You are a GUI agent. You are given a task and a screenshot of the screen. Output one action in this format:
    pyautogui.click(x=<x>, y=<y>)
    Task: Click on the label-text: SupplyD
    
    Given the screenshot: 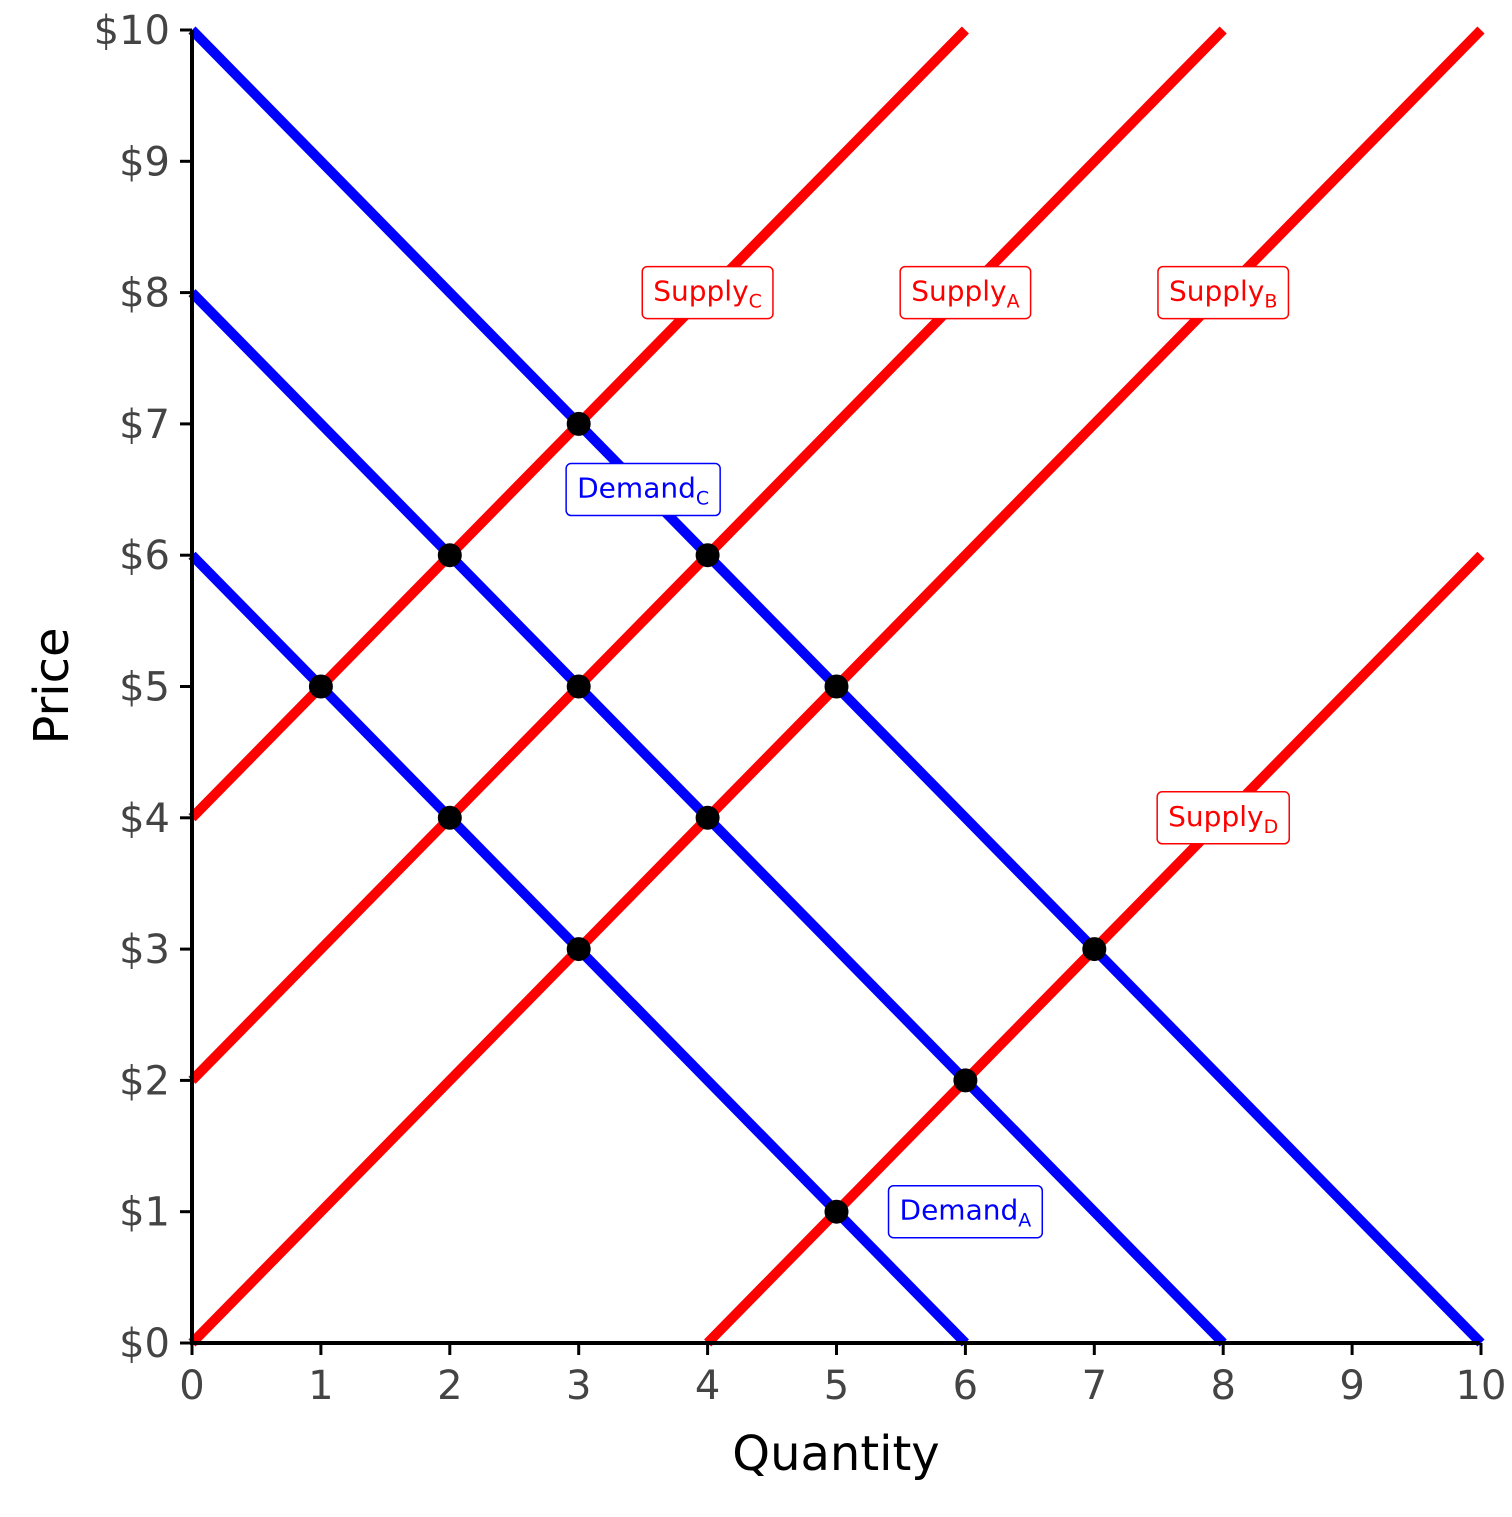 What is the action you would take?
    pyautogui.click(x=1223, y=819)
    